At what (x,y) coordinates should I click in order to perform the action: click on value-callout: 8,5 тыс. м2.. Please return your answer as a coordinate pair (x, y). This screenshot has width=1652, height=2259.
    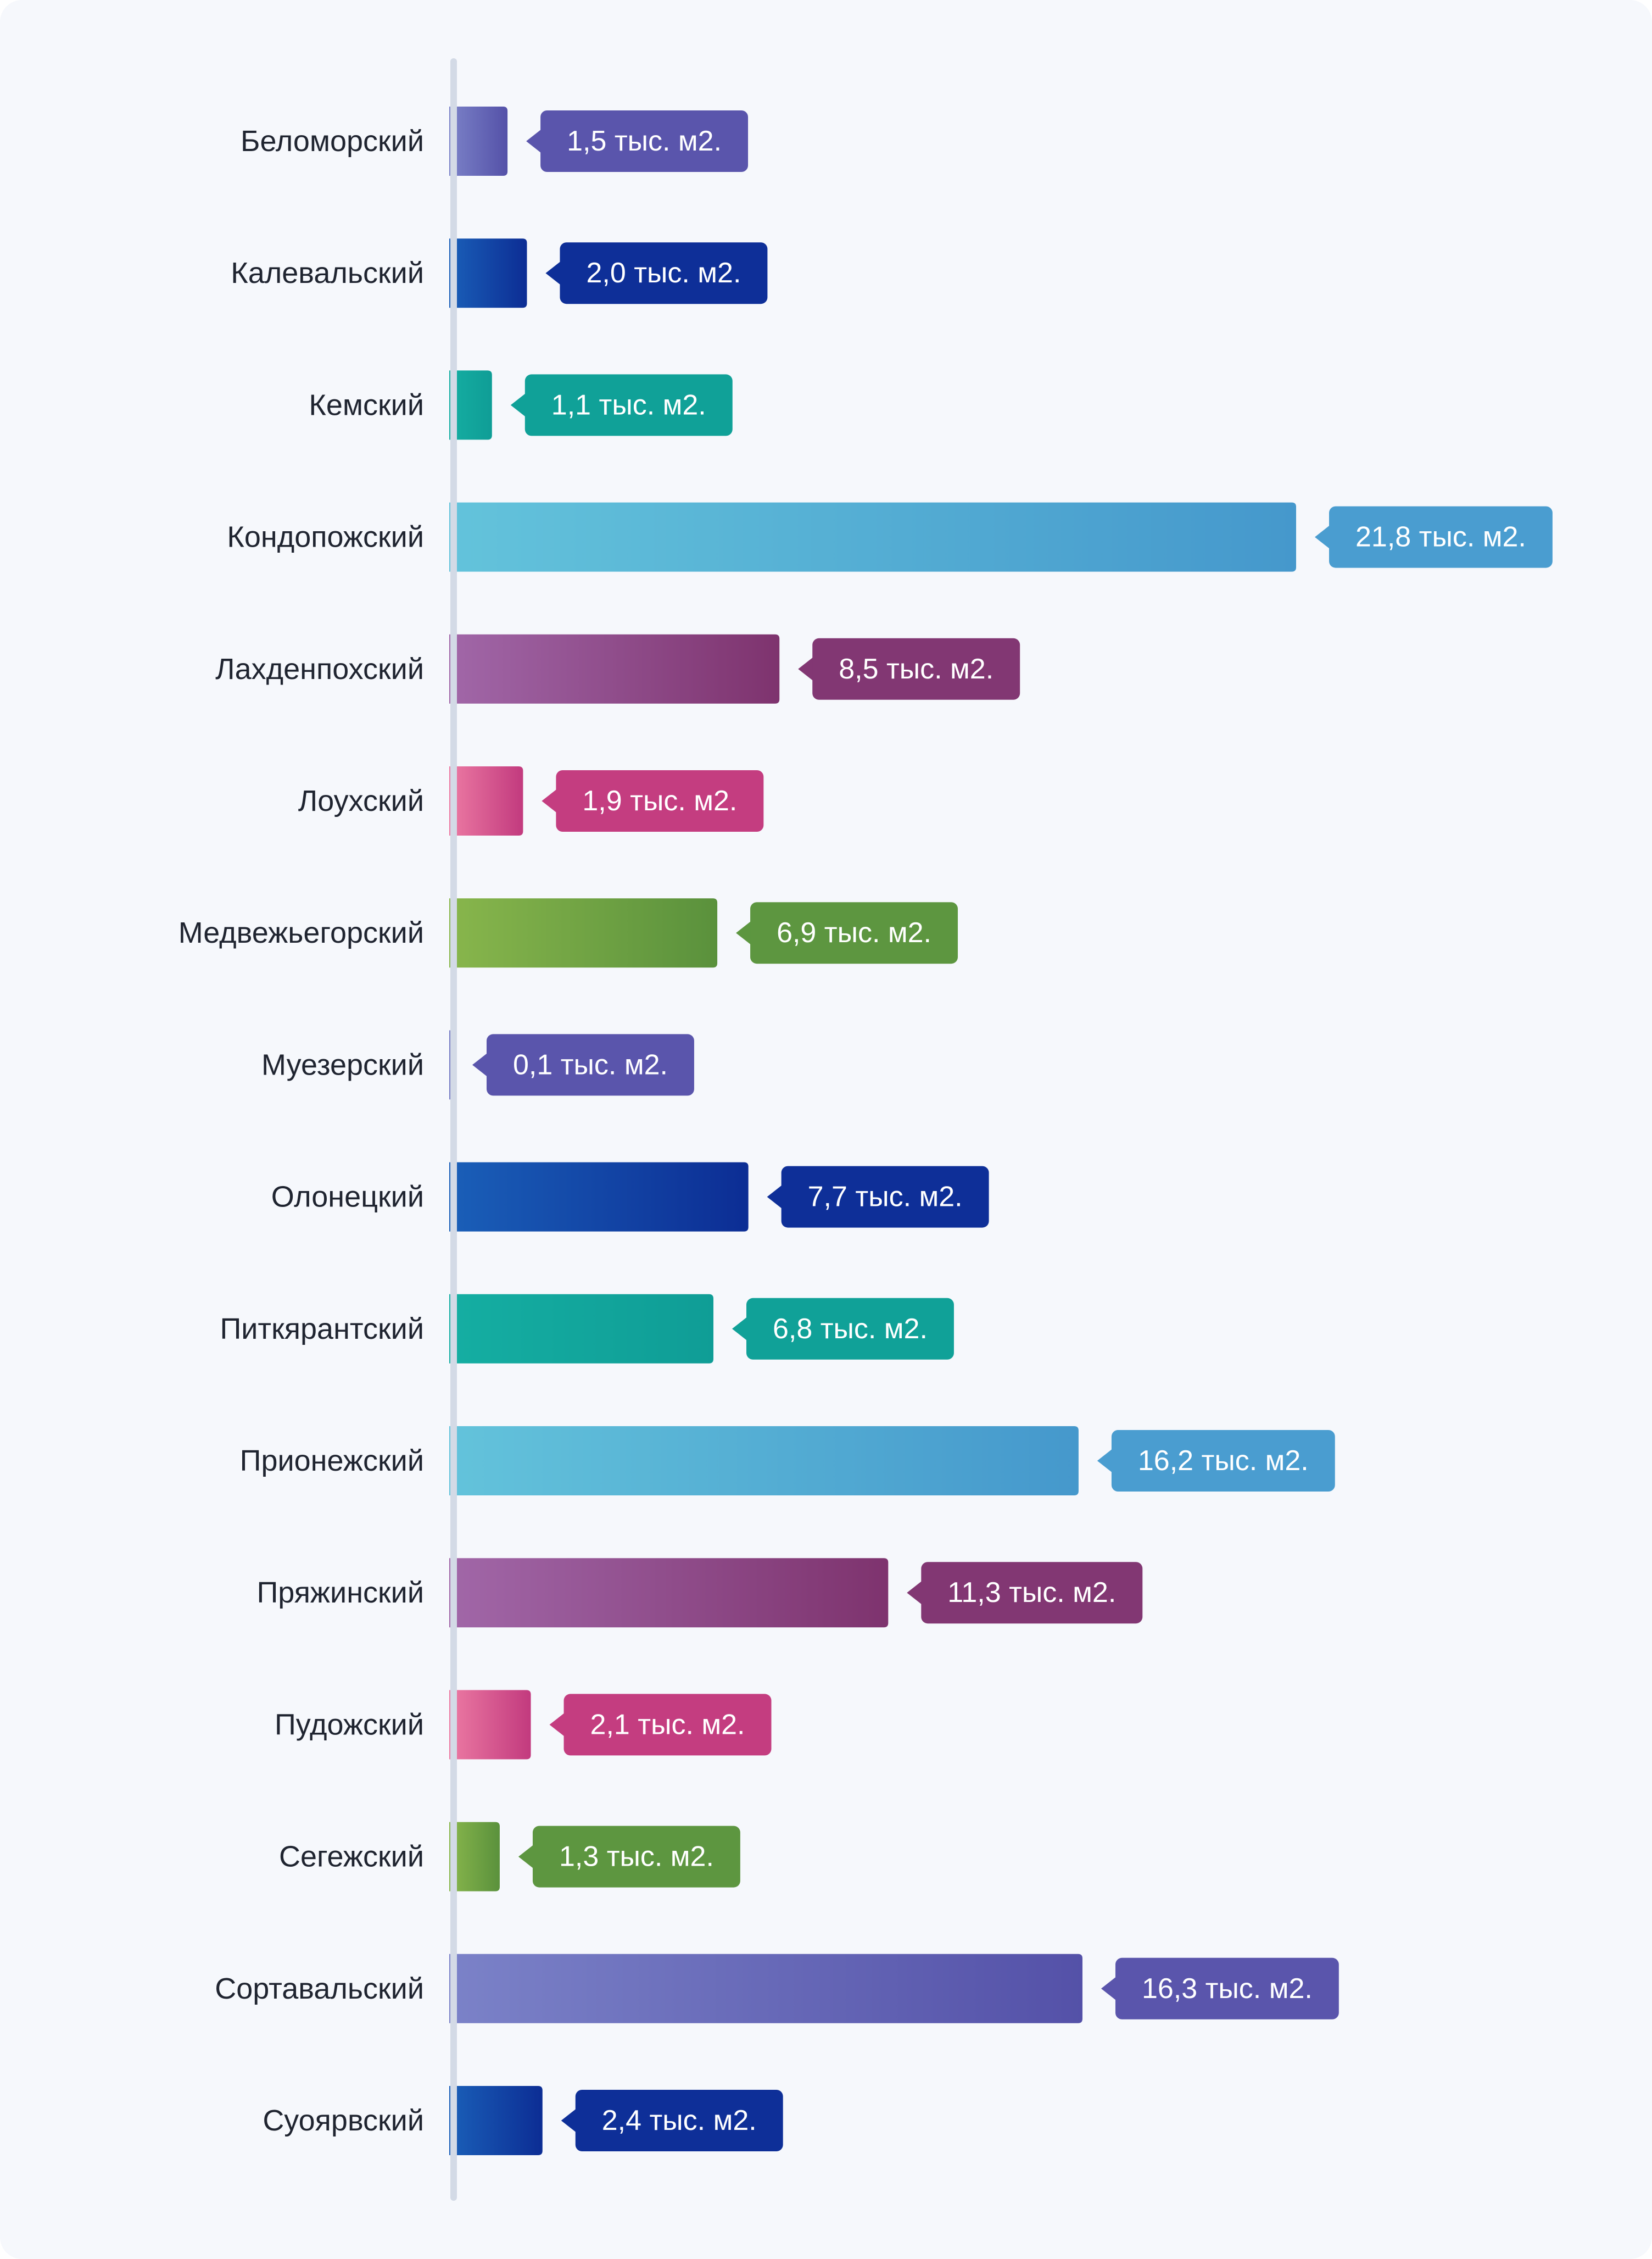
    Looking at the image, I should click on (909, 669).